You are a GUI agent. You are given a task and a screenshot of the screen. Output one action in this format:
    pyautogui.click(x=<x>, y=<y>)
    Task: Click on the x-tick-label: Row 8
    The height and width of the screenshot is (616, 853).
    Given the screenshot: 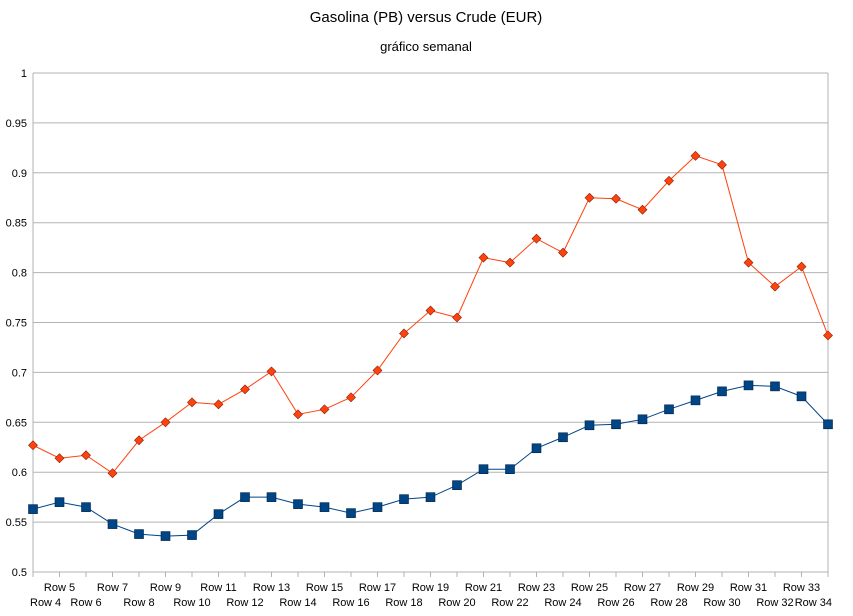 What is the action you would take?
    pyautogui.click(x=138, y=603)
    